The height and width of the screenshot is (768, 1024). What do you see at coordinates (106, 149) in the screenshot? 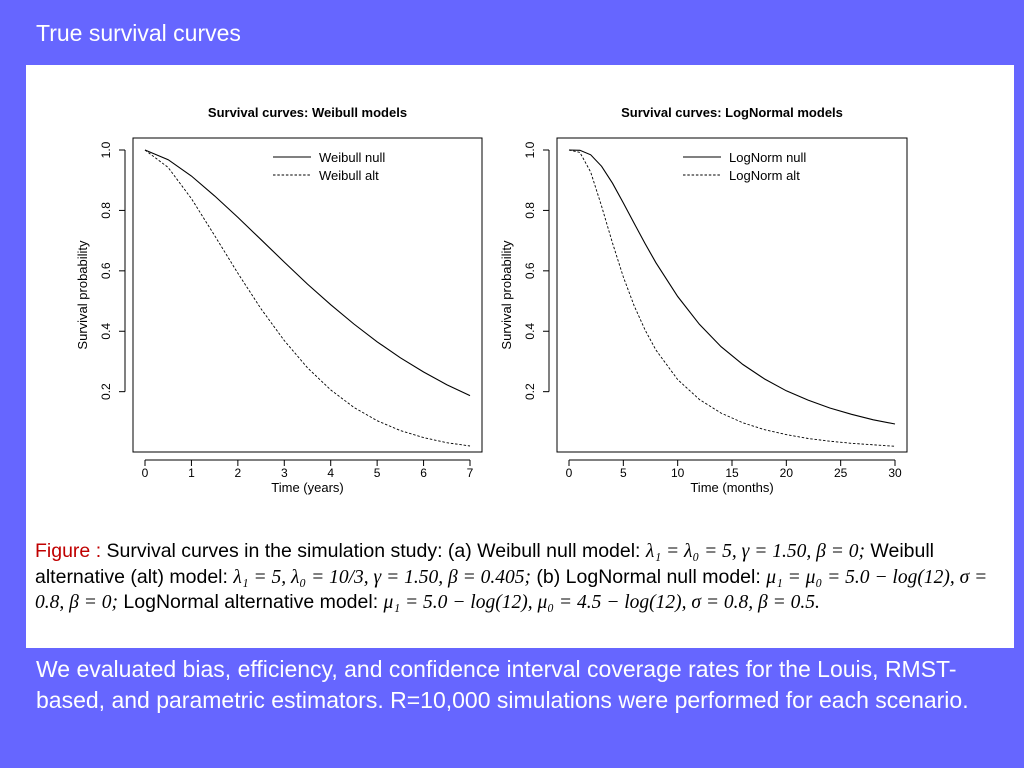
I see `y-tick-label-0-4: 1.0` at bounding box center [106, 149].